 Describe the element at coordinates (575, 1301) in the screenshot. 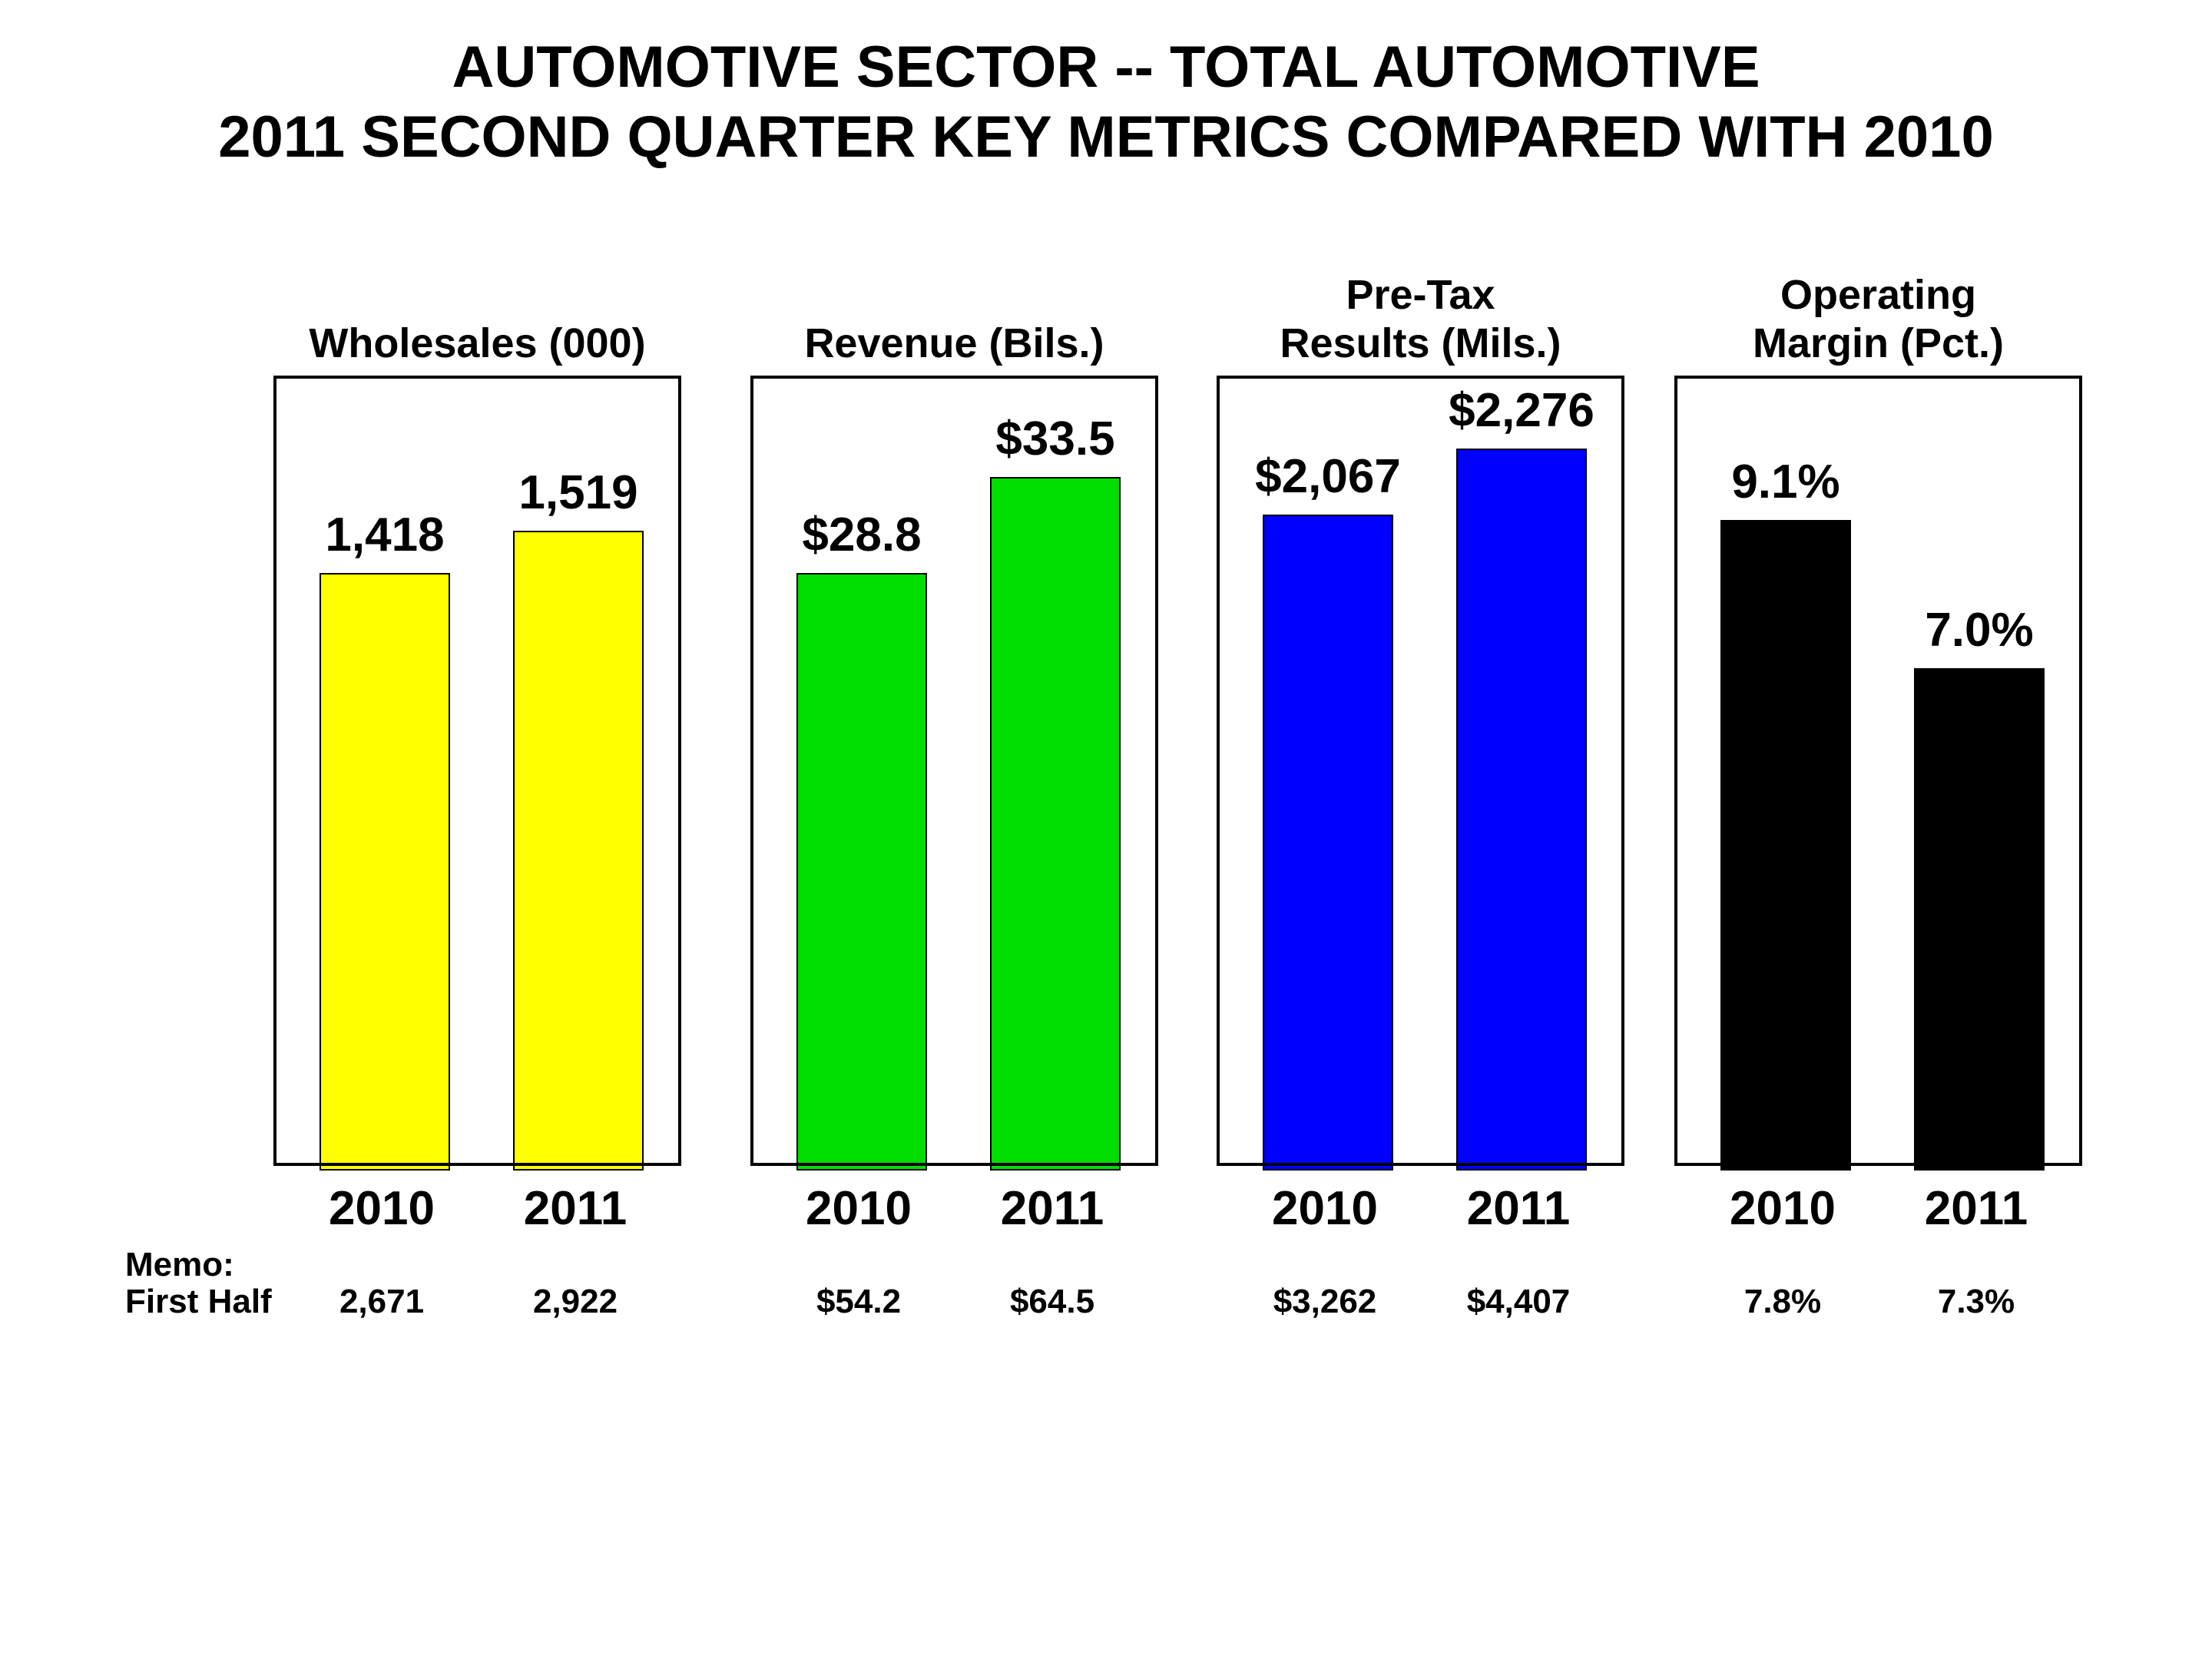

I see `memo-value-wholesales-2011: 2,922` at that location.